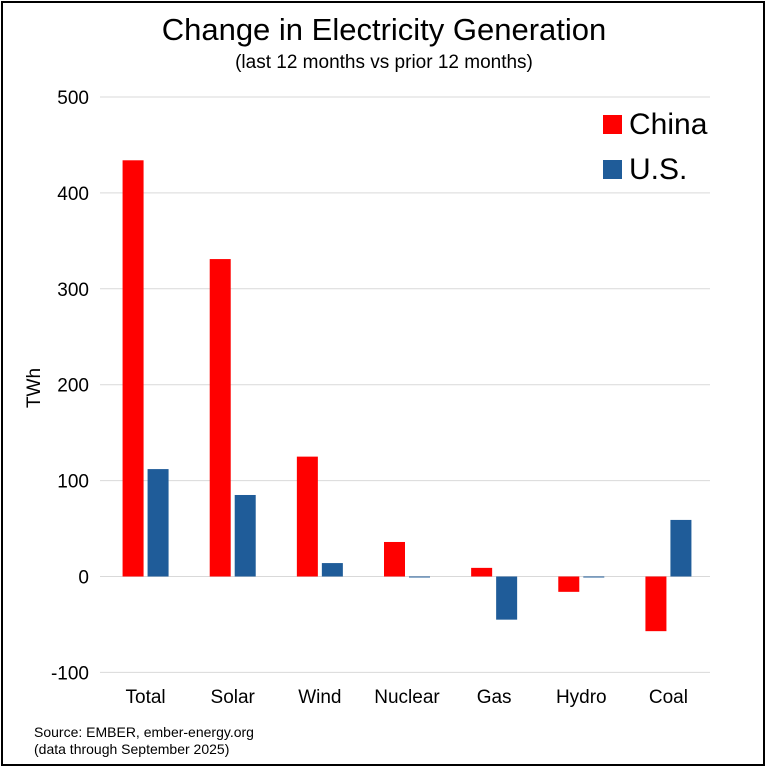  I want to click on x-tick-label: Wind, so click(319, 697).